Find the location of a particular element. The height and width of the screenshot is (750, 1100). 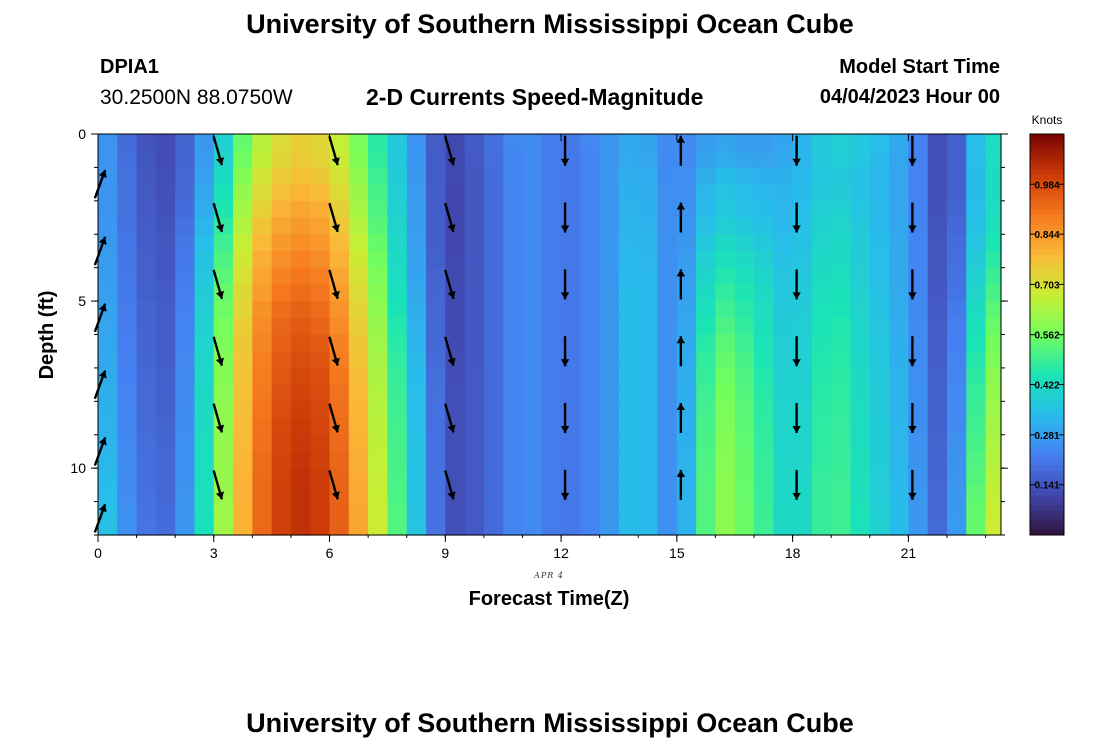

x-tick-label: 18 is located at coordinates (793, 553).